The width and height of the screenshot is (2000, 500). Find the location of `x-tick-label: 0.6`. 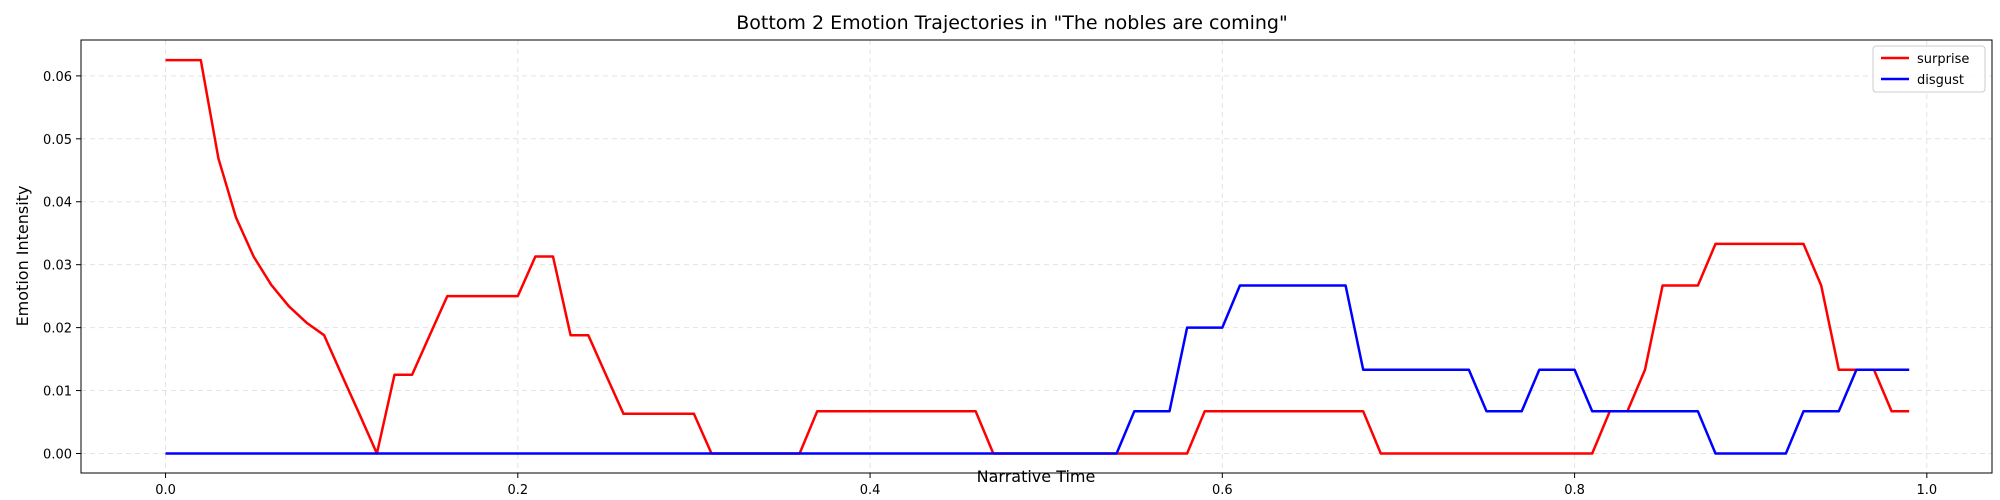

x-tick-label: 0.6 is located at coordinates (1222, 490).